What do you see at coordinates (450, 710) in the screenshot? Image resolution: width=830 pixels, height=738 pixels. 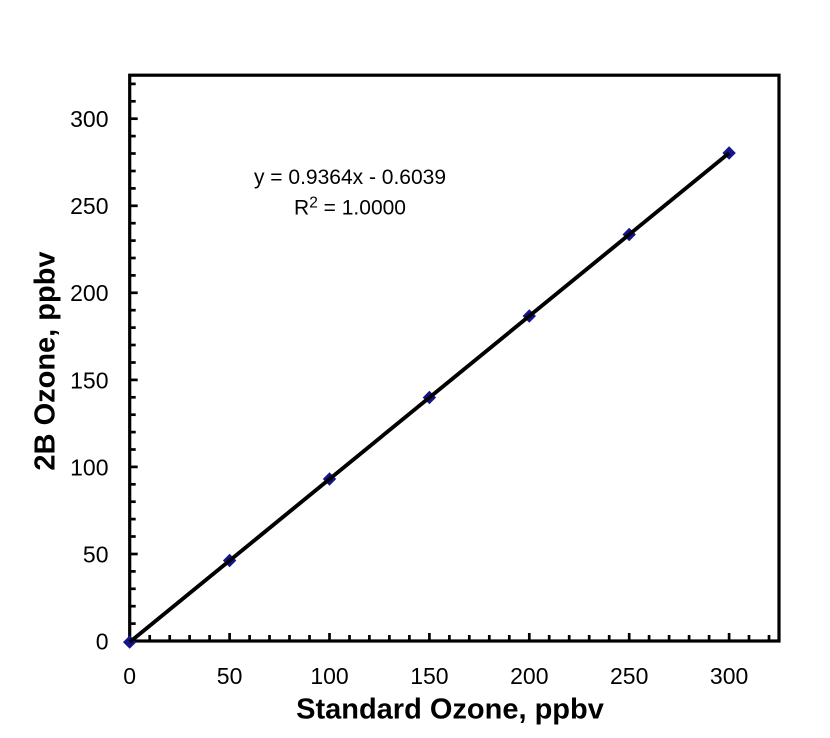 I see `svg-text: Standard Ozone, ppbv` at bounding box center [450, 710].